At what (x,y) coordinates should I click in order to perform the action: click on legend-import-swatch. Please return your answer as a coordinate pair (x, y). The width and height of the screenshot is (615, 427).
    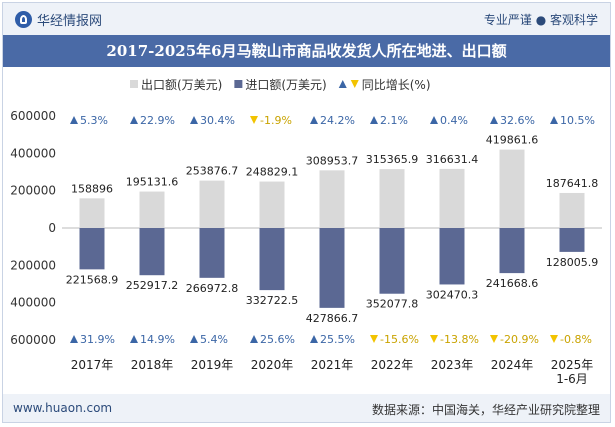
    Looking at the image, I should click on (238, 84).